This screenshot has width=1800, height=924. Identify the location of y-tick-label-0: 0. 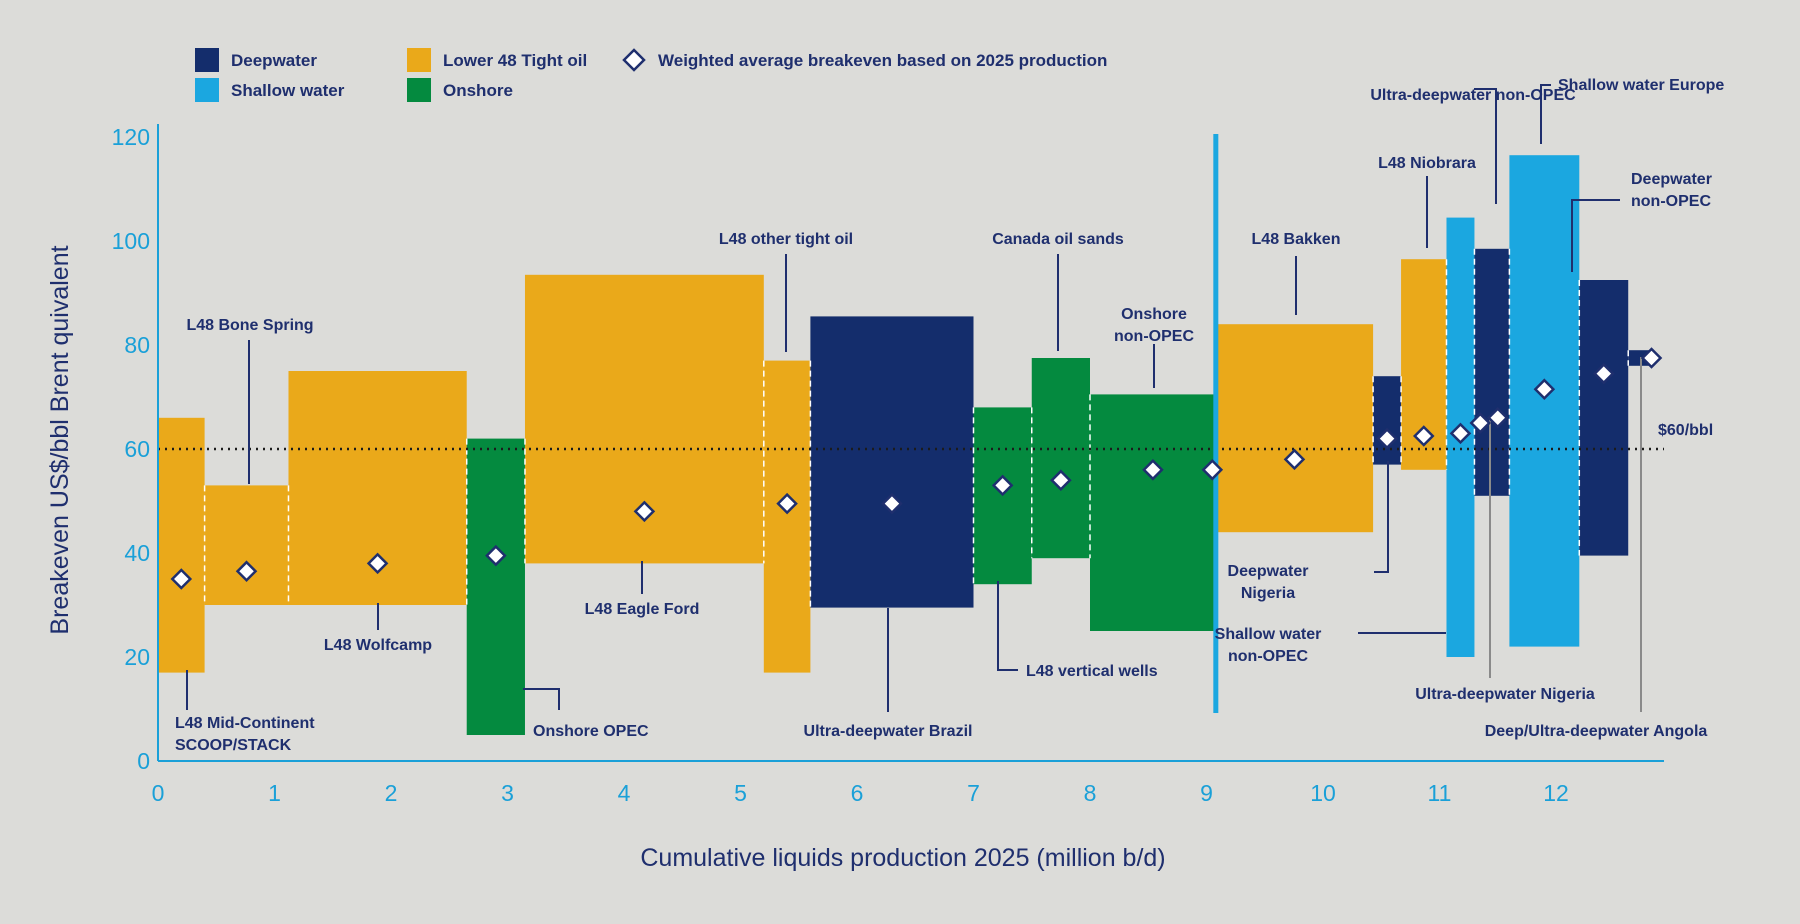
(143, 761).